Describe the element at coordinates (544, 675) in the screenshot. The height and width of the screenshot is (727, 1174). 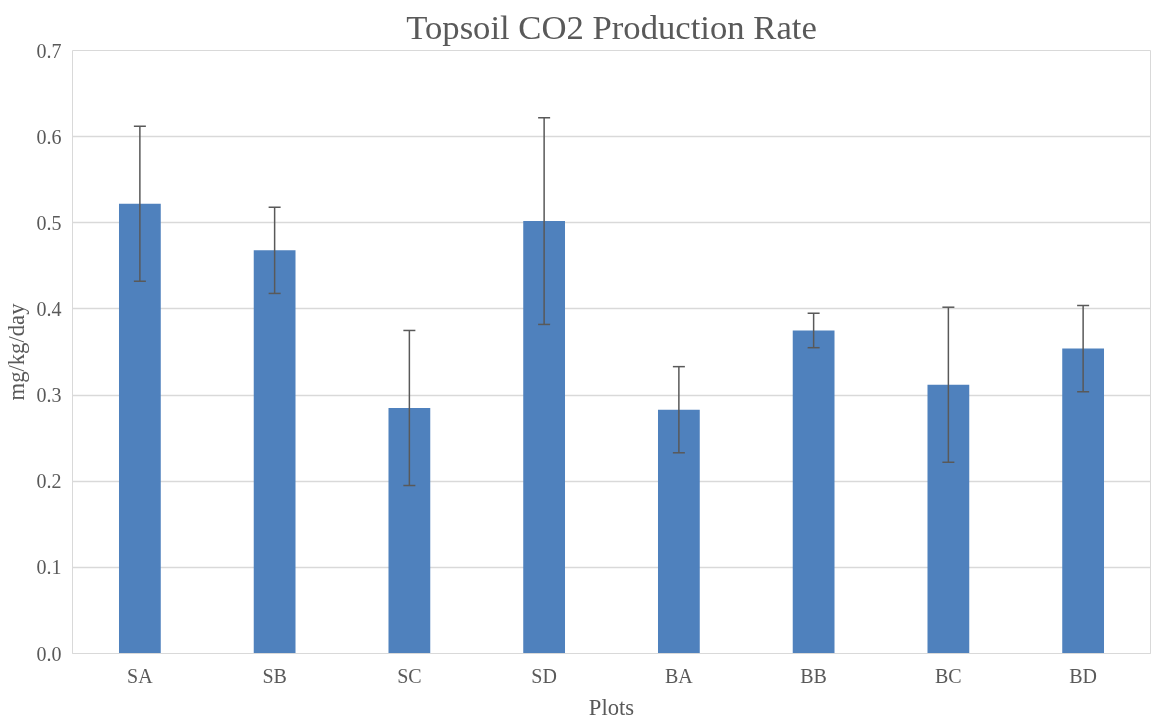
I see `x-tick-label: SD` at that location.